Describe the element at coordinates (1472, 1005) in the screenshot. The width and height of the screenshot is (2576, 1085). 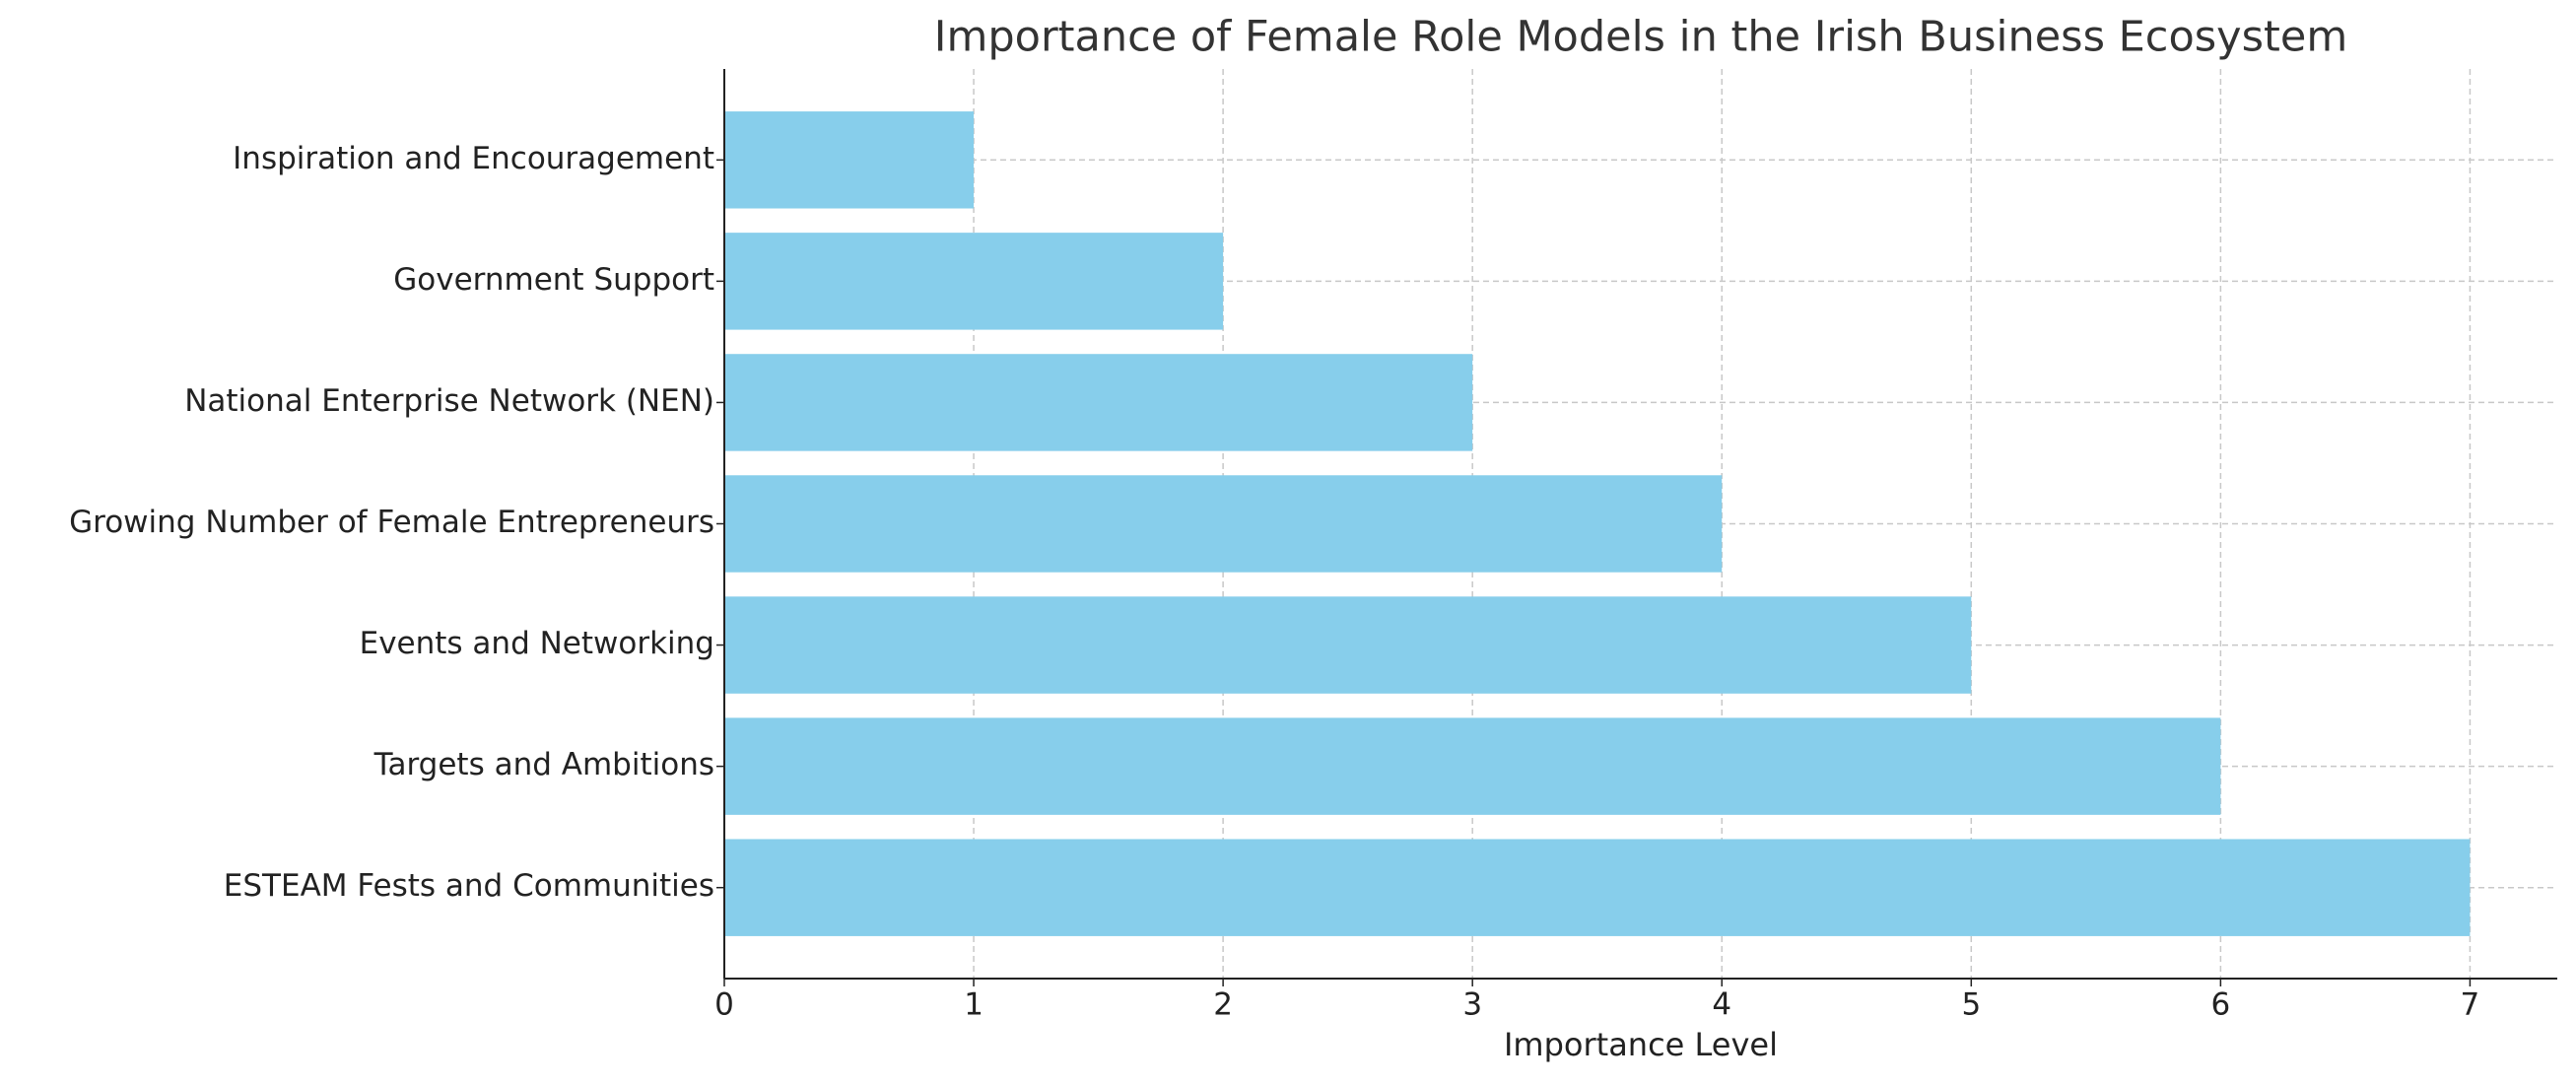
I see `x-tick-label: 3` at that location.